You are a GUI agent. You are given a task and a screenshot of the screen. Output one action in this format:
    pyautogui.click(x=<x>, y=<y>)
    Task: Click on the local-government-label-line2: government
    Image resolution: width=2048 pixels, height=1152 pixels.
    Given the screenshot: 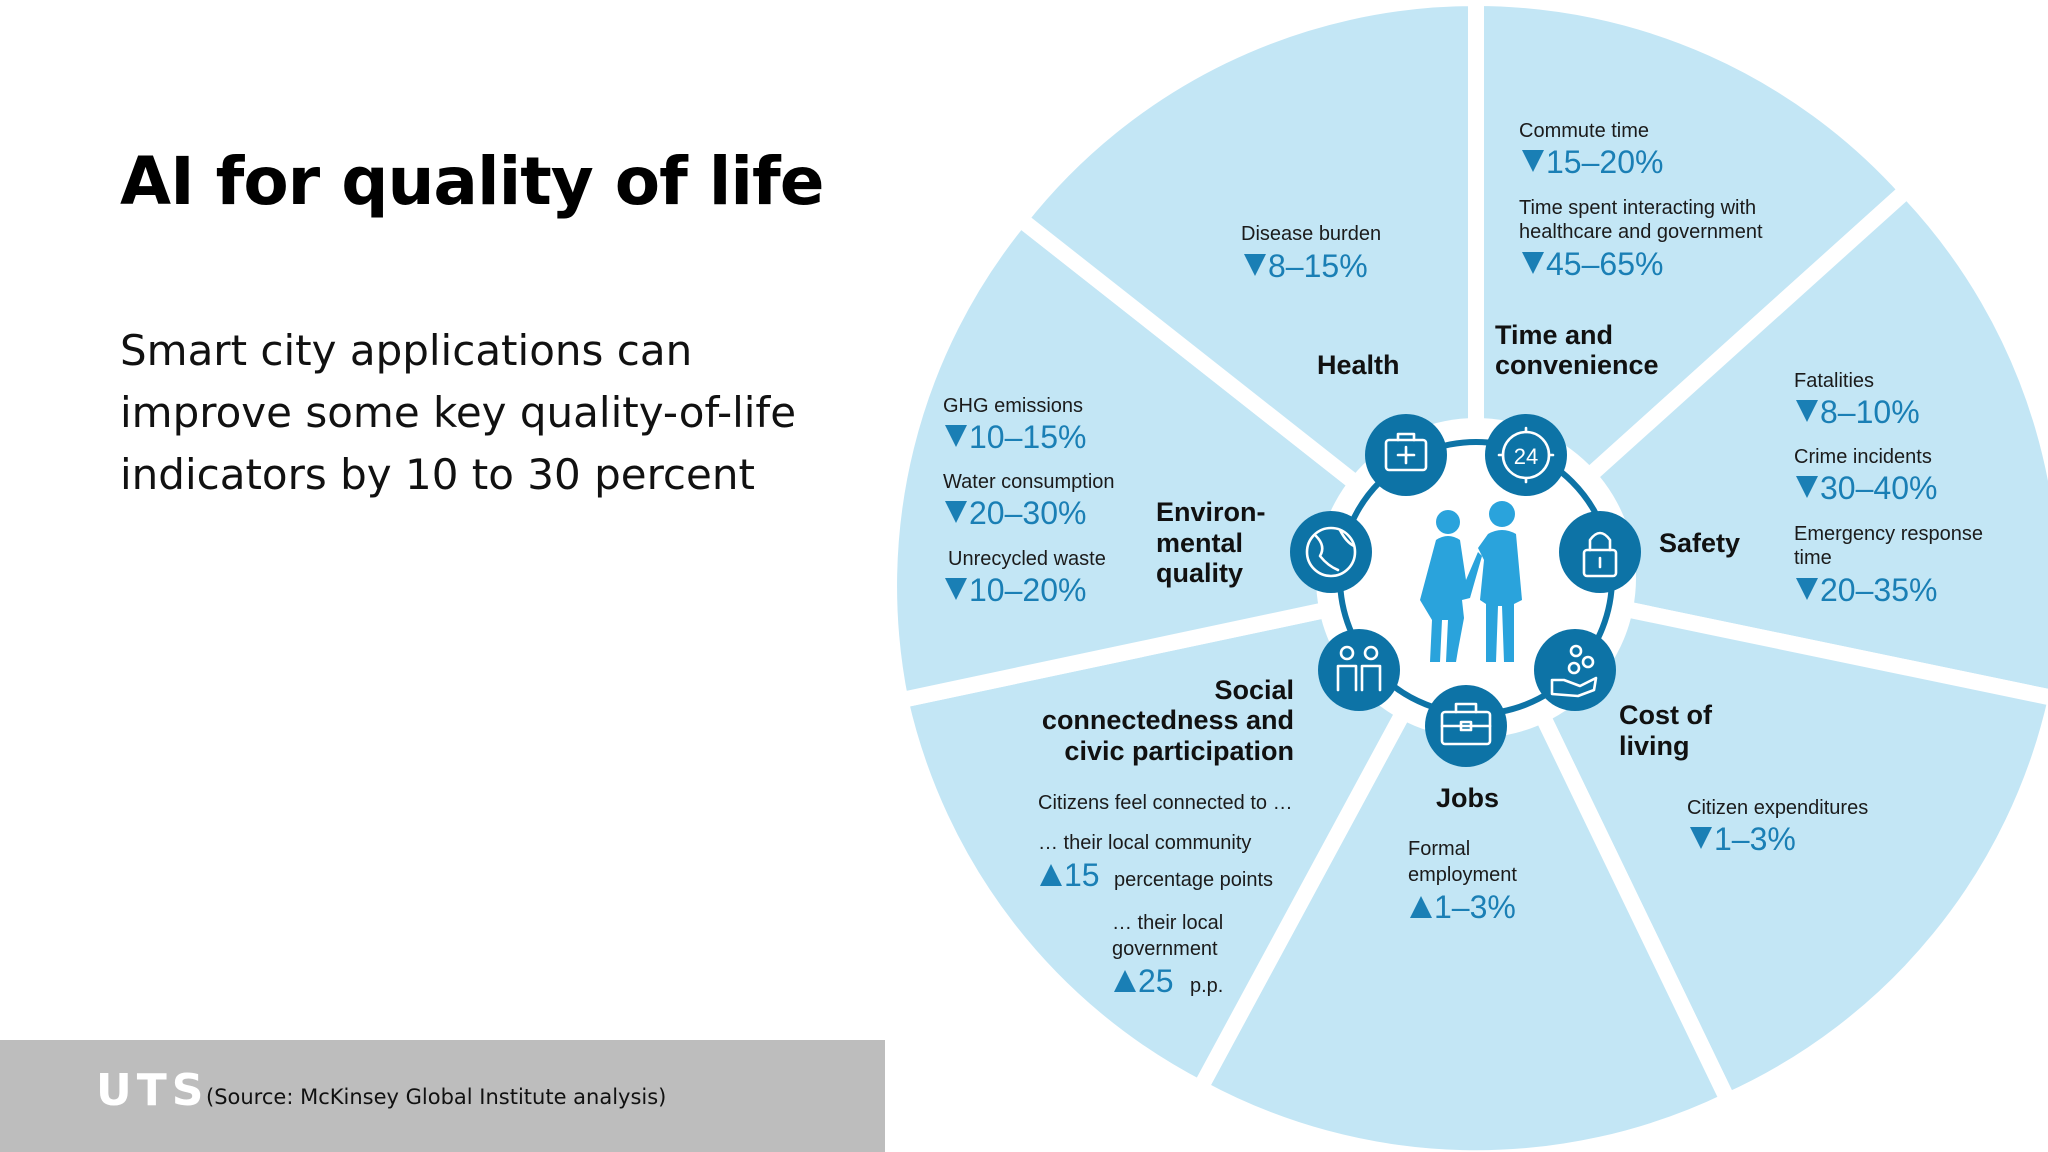 What is the action you would take?
    pyautogui.click(x=1165, y=949)
    